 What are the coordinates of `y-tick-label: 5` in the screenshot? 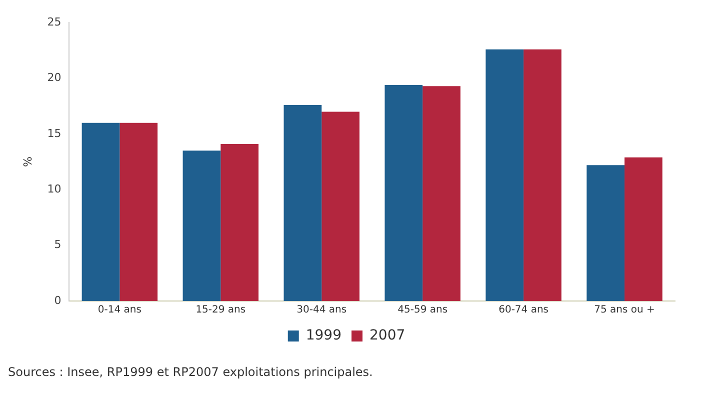 It's located at (58, 245).